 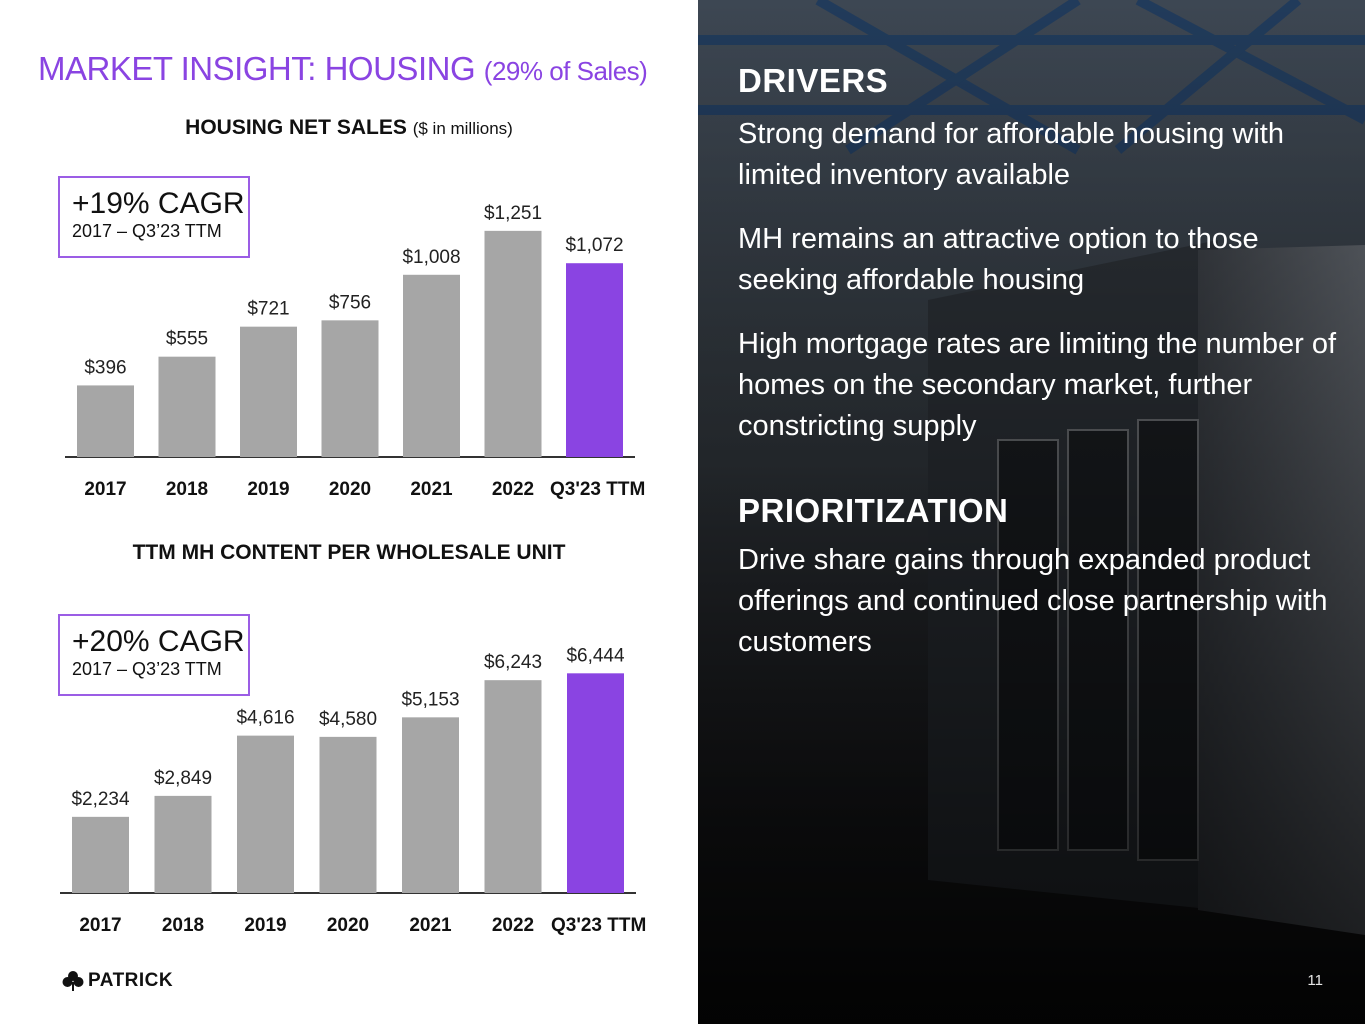 What do you see at coordinates (158, 641) in the screenshot?
I see `chart2-cagr-headline: +20% CAGR` at bounding box center [158, 641].